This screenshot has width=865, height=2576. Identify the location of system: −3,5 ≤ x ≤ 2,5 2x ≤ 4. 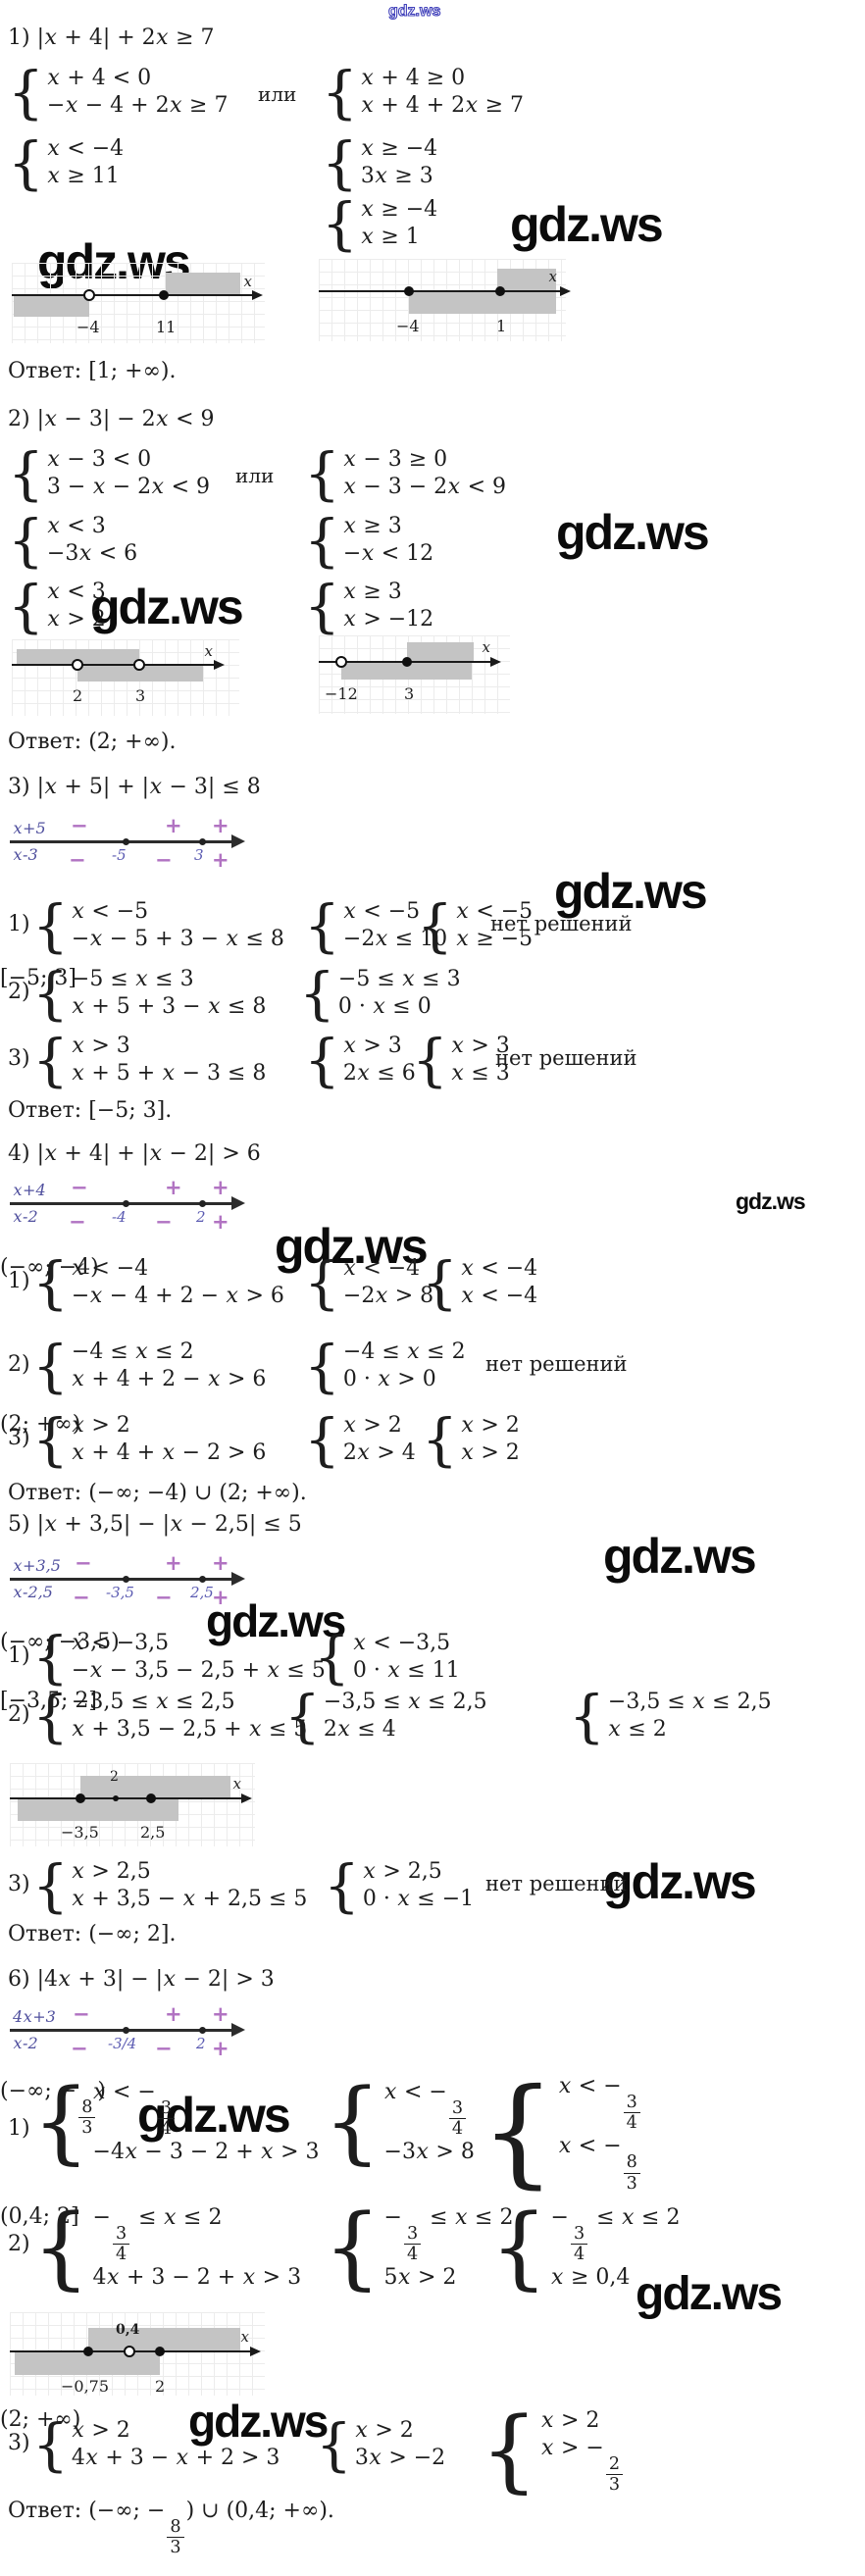
(386, 1716).